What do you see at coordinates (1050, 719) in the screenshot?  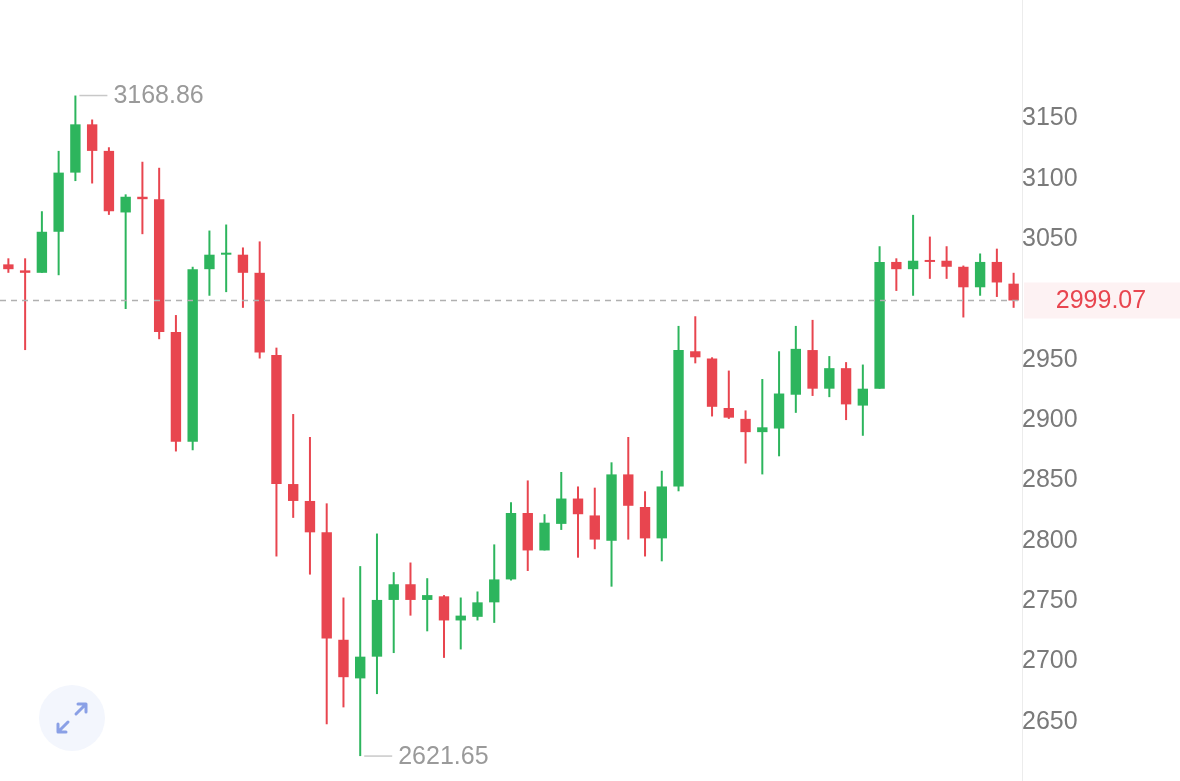 I see `y-tick-label: 2650` at bounding box center [1050, 719].